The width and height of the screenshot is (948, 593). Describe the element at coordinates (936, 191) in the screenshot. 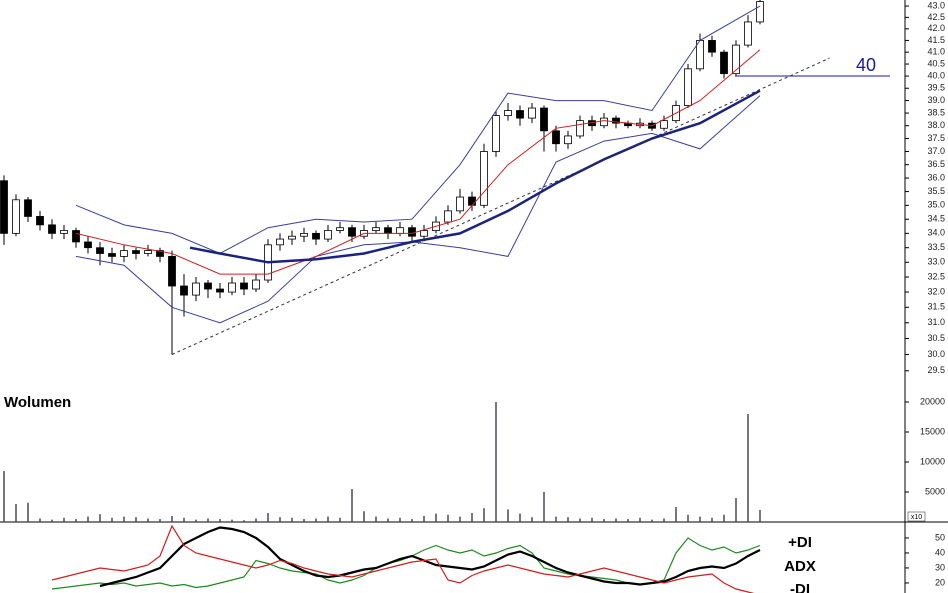

I see `y-tick-label: 35.5` at that location.